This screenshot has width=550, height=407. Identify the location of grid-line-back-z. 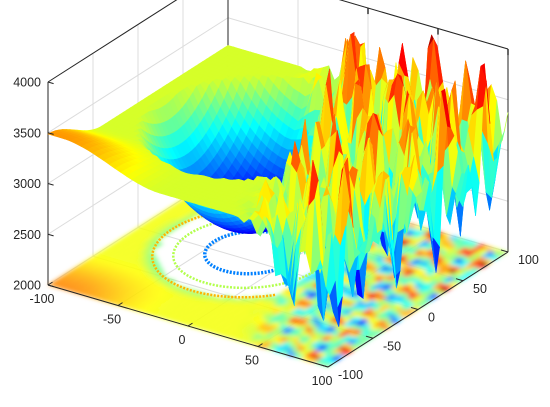
(368, 59).